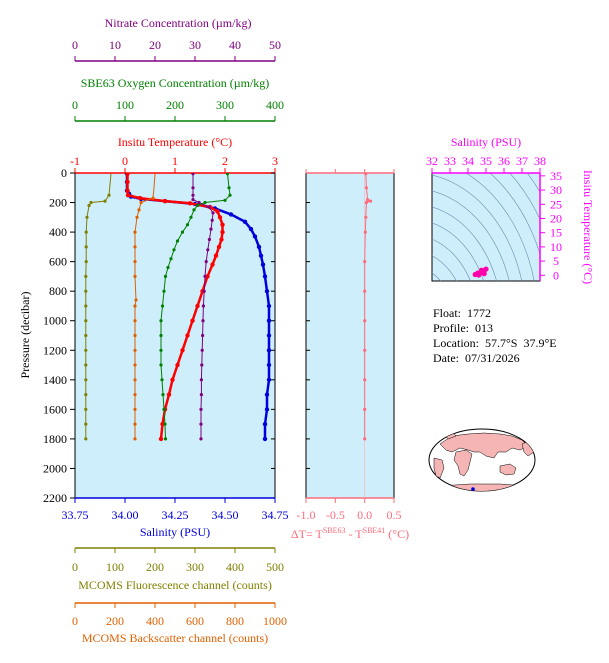  What do you see at coordinates (179, 615) in the screenshot?
I see `backscatter-axis: 0 200 400 600 800 1000` at bounding box center [179, 615].